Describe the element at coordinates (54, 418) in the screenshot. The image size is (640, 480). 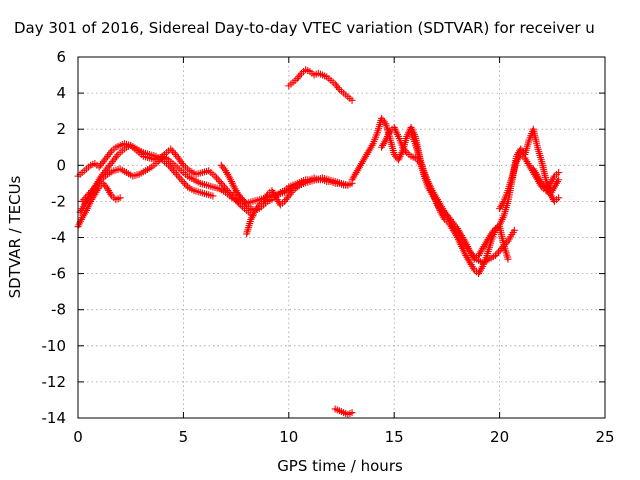
I see `y-tick-label: -14` at that location.